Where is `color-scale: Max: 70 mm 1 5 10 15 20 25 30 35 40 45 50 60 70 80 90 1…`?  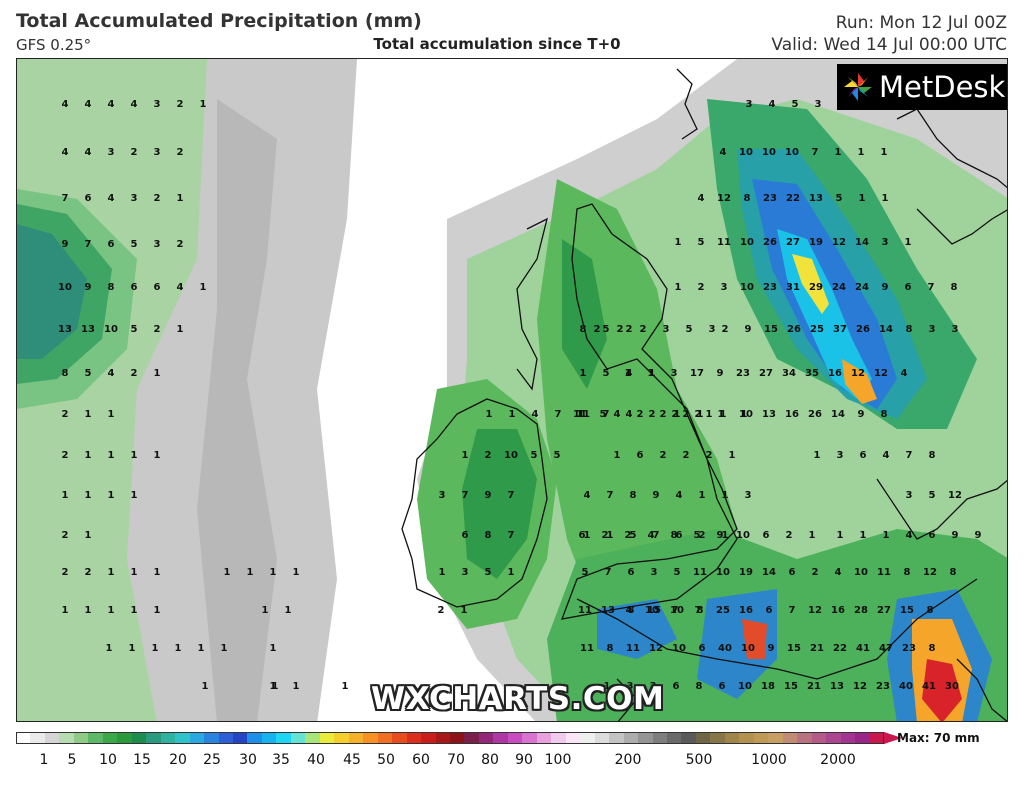
color-scale: Max: 70 mm 1 5 10 15 20 25 30 35 40 45 50 60 70 80 90 1… is located at coordinates (511, 756).